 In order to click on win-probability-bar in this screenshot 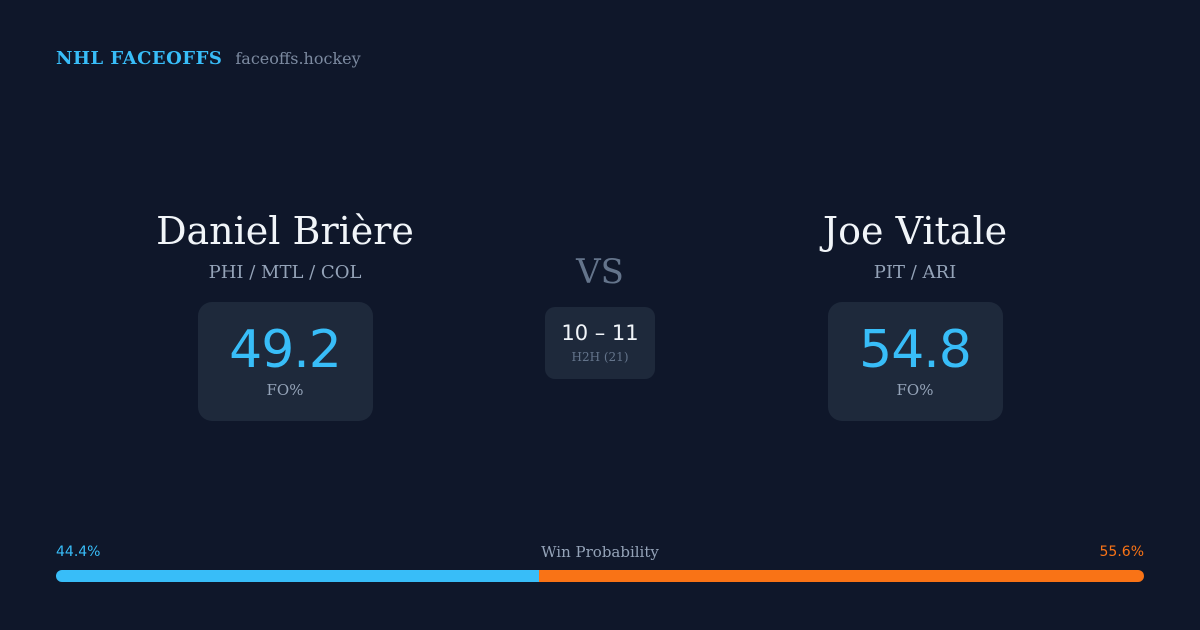, I will do `click(600, 576)`.